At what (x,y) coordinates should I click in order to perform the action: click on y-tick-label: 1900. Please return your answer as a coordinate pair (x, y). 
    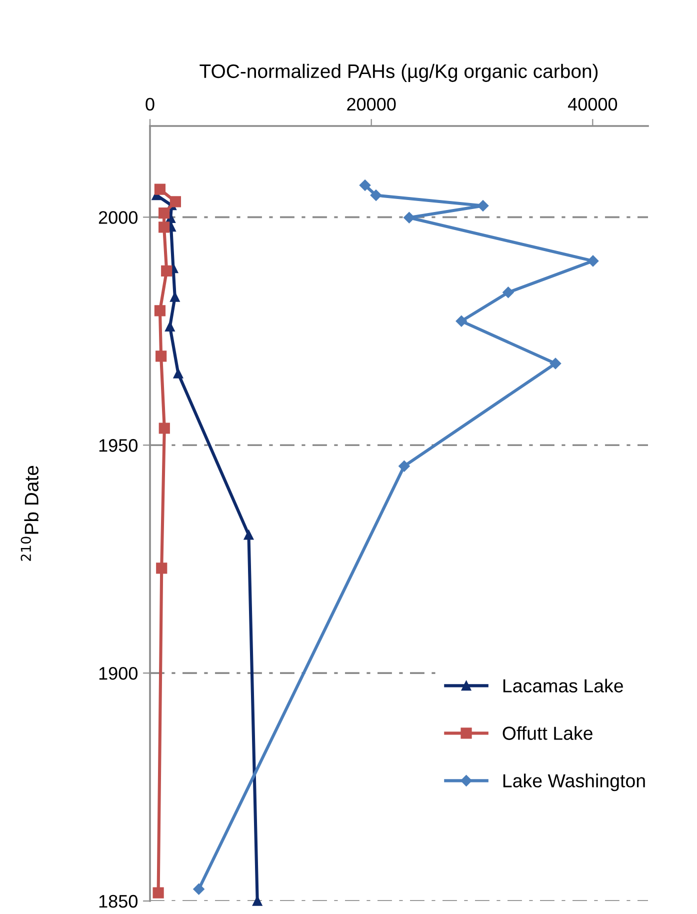
    Looking at the image, I should click on (118, 673).